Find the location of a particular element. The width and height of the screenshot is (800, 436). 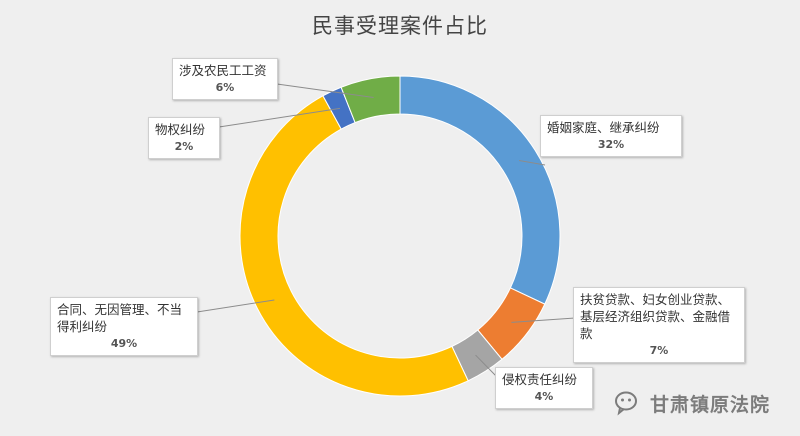

wechat-icon is located at coordinates (626, 403).